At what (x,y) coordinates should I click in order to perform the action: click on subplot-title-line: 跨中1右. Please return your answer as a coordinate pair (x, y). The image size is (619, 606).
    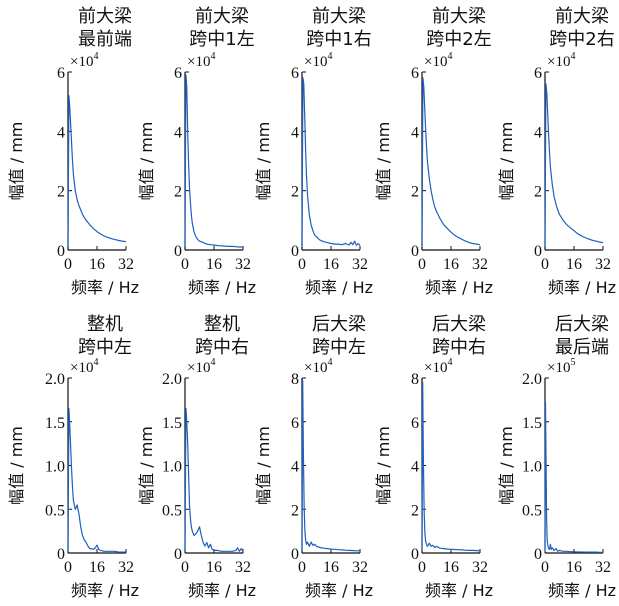
    Looking at the image, I should click on (338, 39).